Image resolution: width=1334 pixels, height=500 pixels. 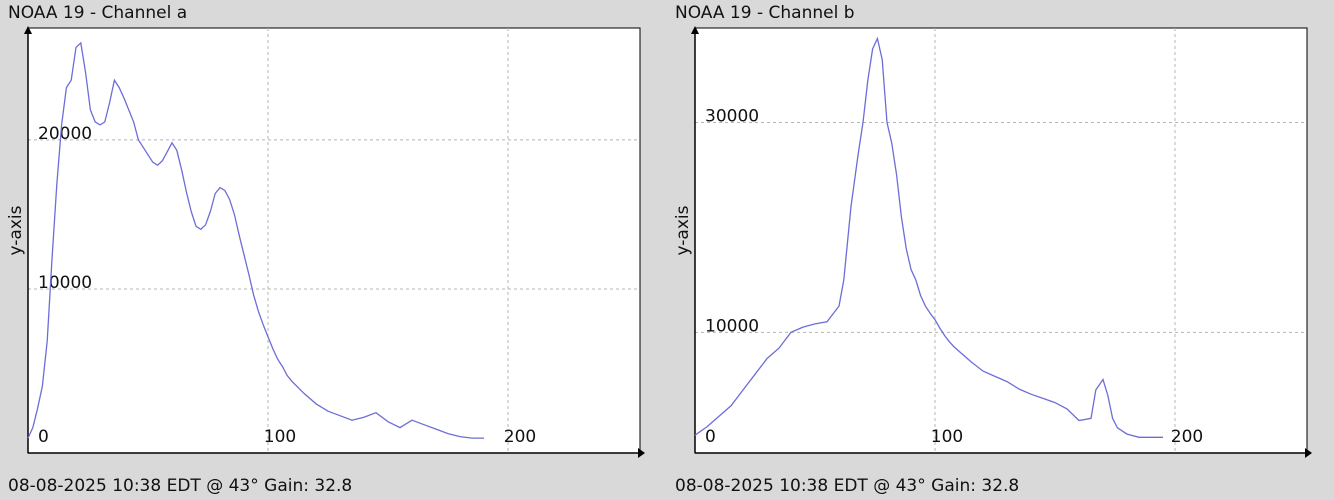 What do you see at coordinates (765, 13) in the screenshot?
I see `chart-title: NOAA 19 - Channel b` at bounding box center [765, 13].